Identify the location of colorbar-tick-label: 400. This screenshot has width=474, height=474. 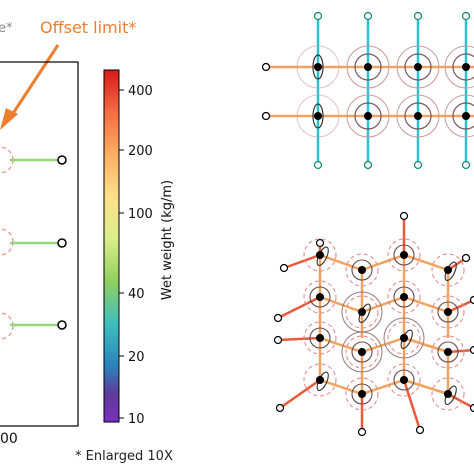
(140, 91).